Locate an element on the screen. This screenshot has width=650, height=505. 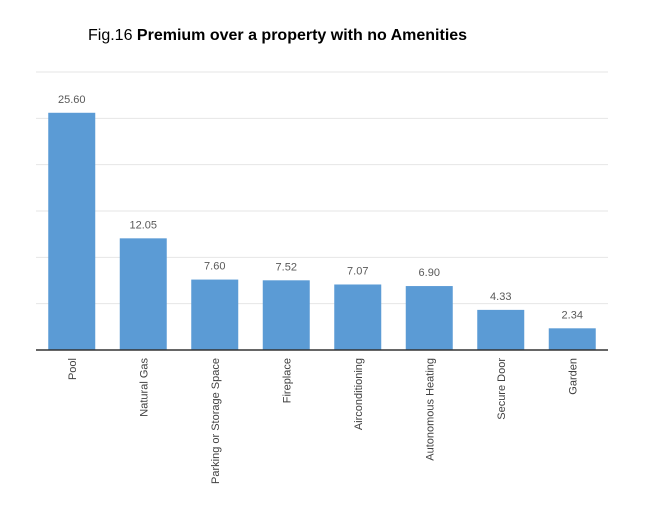
x-tick-label: Parking or Storage Space is located at coordinates (216, 421).